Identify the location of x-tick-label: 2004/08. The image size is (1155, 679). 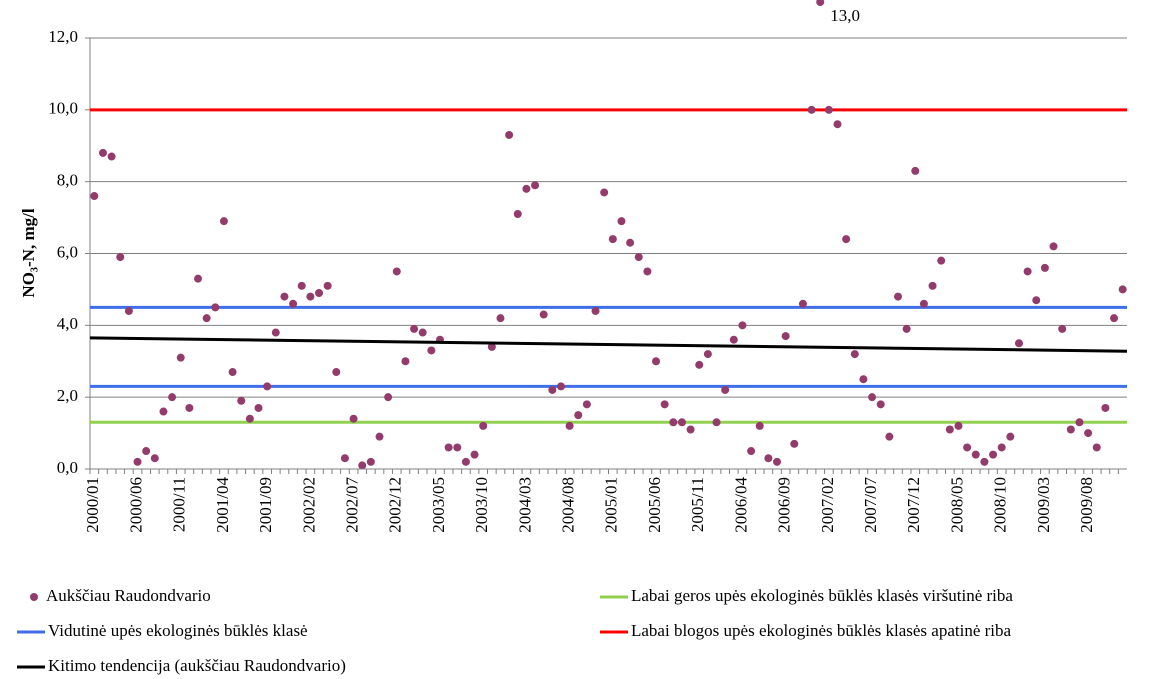
(568, 505).